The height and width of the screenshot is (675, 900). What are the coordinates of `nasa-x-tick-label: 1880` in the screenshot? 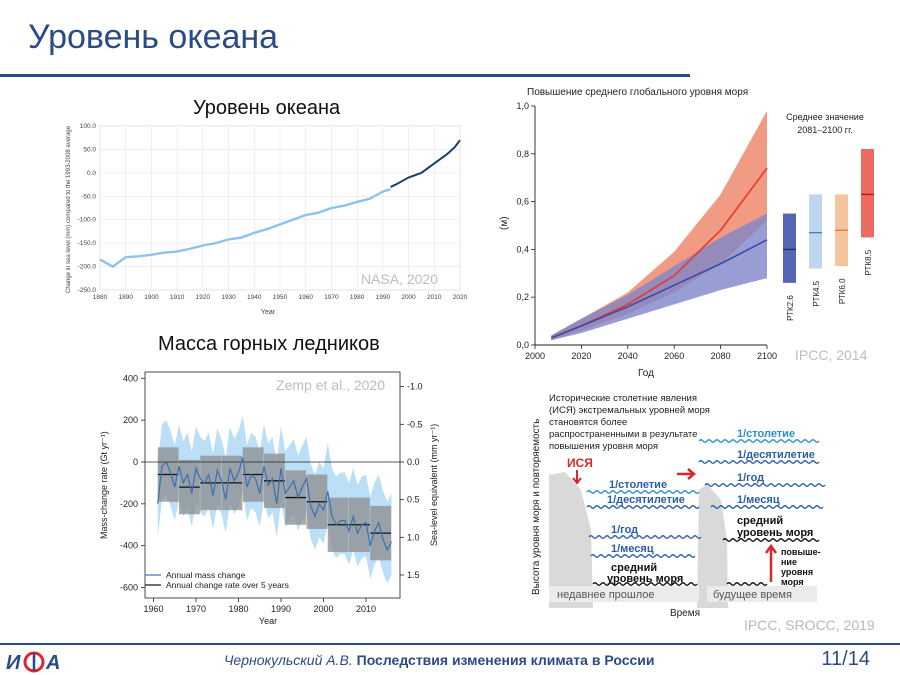 It's located at (100, 297).